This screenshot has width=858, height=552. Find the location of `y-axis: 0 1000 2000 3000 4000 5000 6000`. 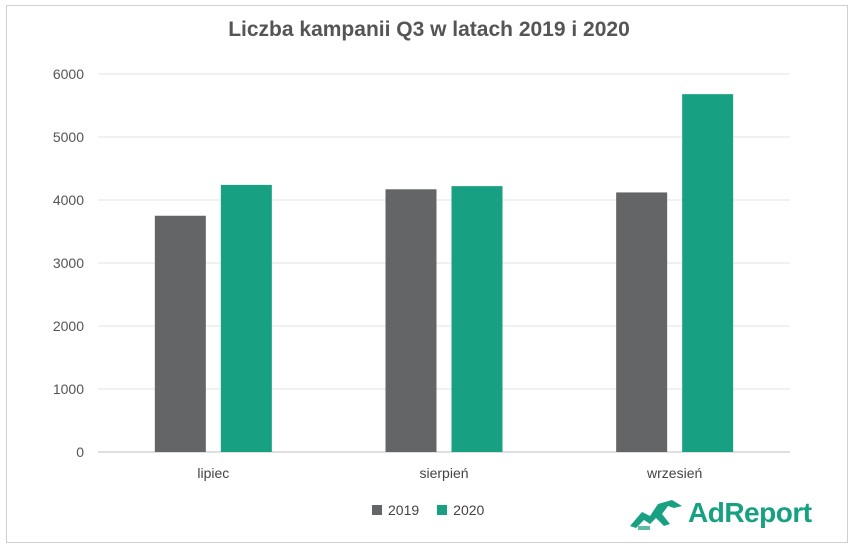

y-axis: 0 1000 2000 3000 4000 5000 6000 is located at coordinates (68, 263).